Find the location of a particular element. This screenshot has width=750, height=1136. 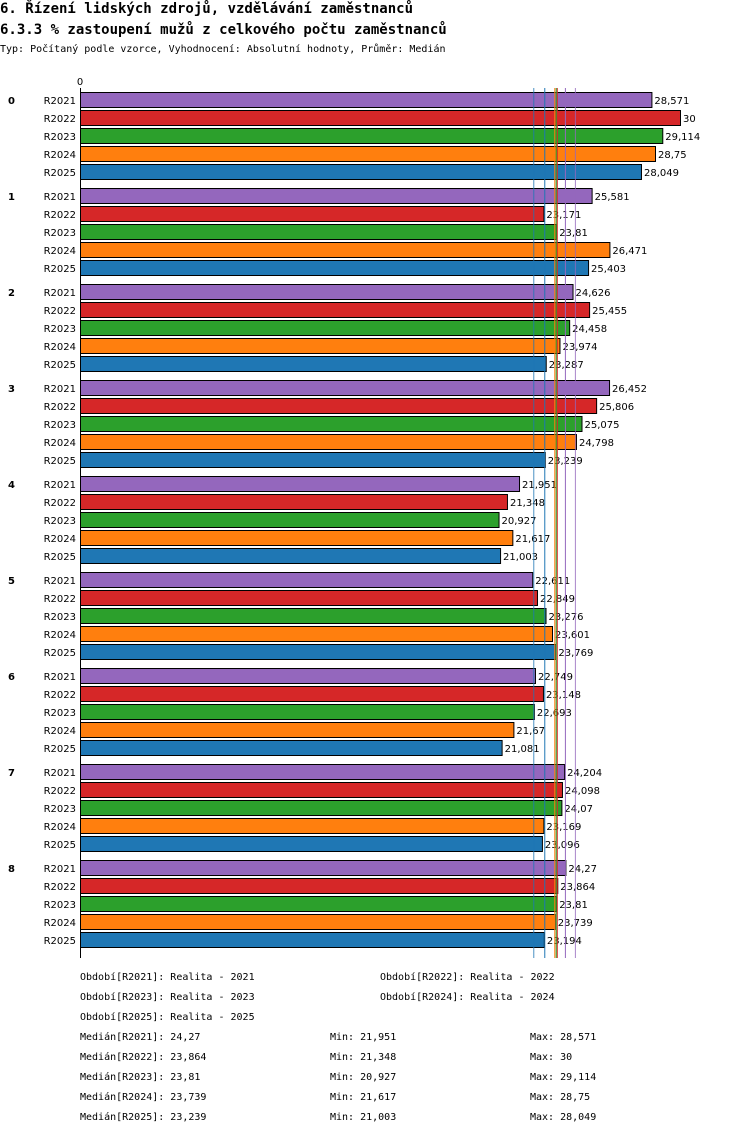

bar-4-R2025 is located at coordinates (291, 556).